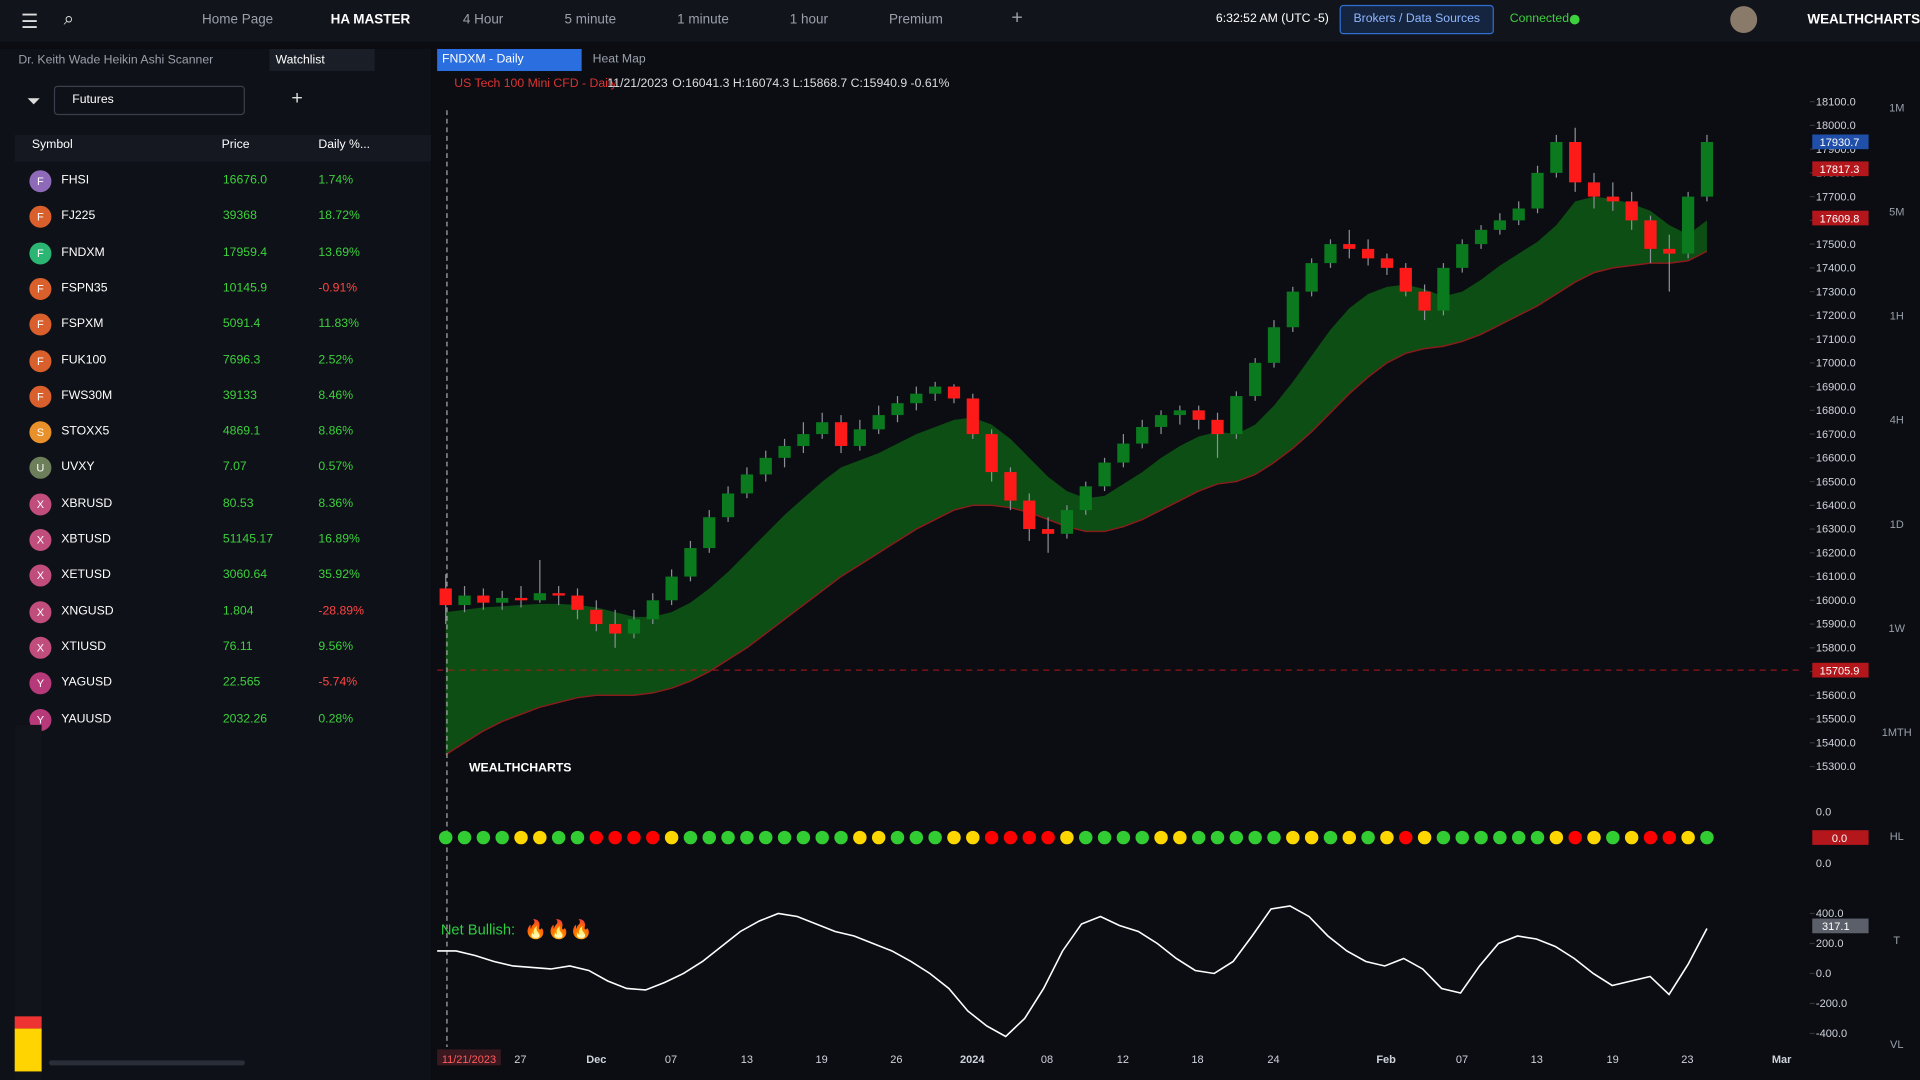  I want to click on chart-tab: FNDXM - Daily, so click(509, 60).